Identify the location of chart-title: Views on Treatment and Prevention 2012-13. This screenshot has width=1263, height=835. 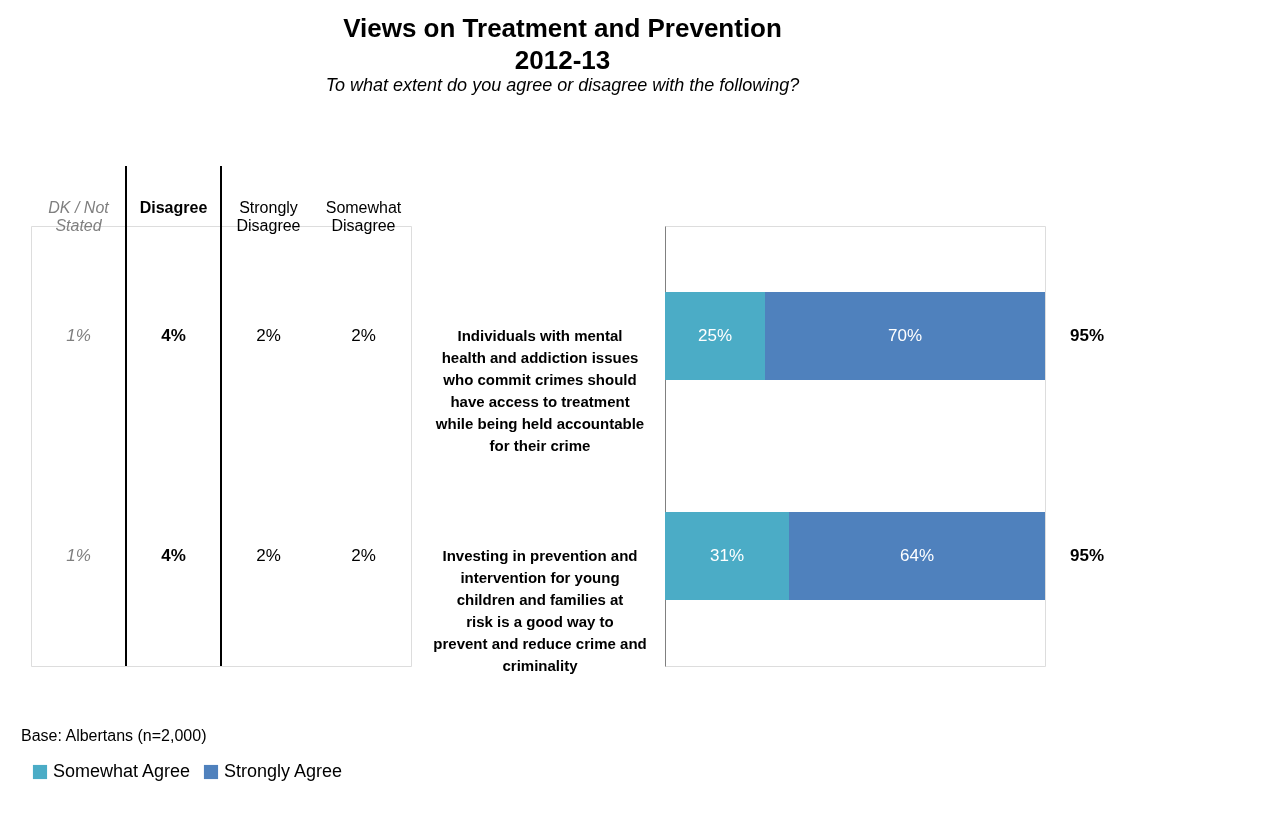
(562, 43).